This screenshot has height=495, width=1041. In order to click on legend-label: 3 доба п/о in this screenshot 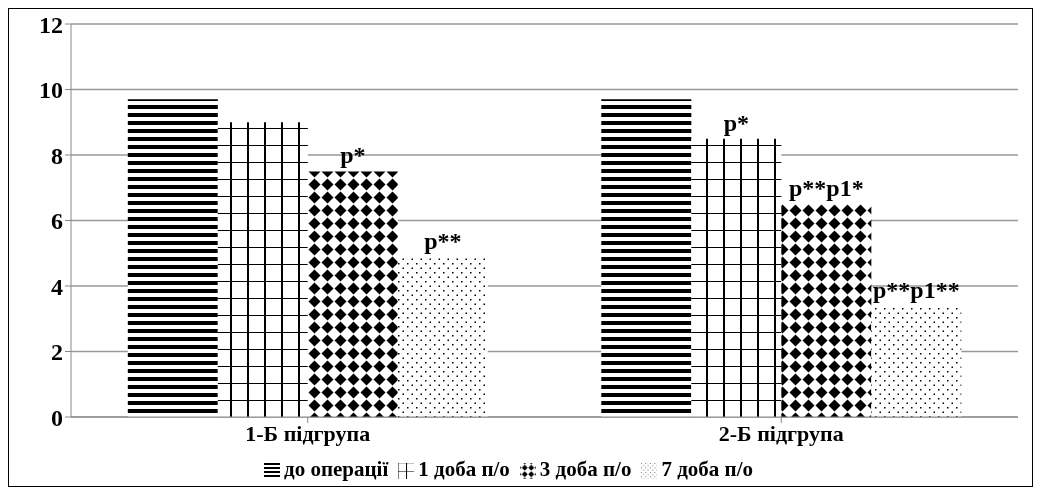, I will do `click(585, 469)`.